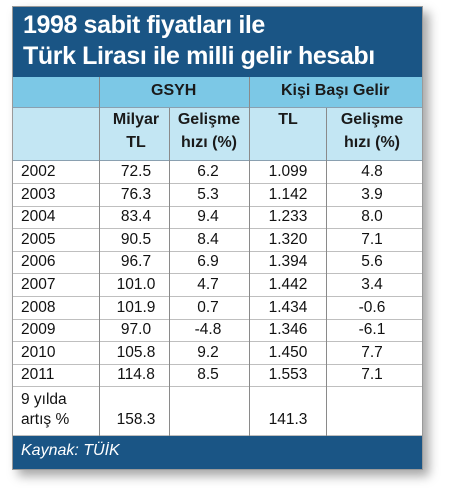 The image size is (450, 488). I want to click on per-capita-cell: 1.099, so click(288, 171).